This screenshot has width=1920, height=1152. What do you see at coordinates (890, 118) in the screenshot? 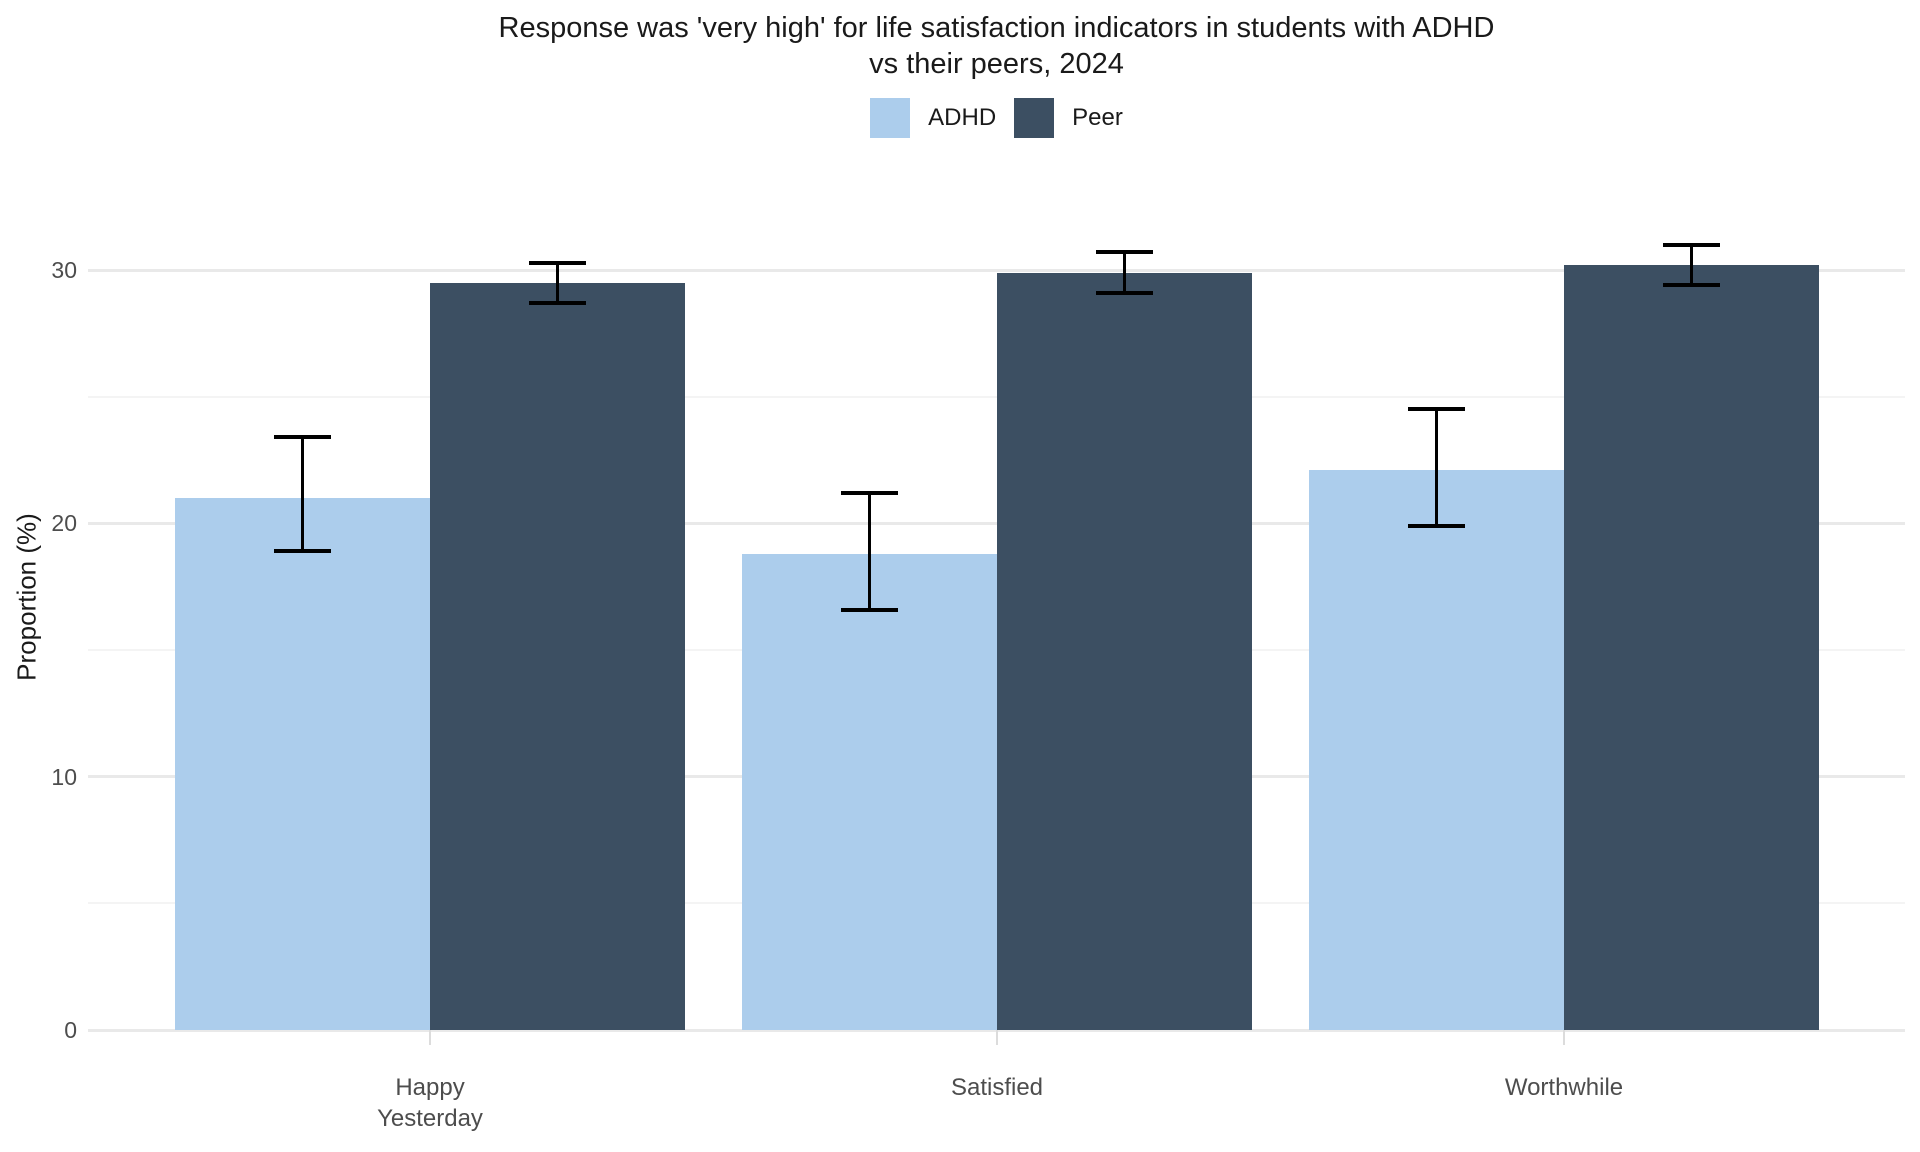
I see `legend-swatch-adhd` at bounding box center [890, 118].